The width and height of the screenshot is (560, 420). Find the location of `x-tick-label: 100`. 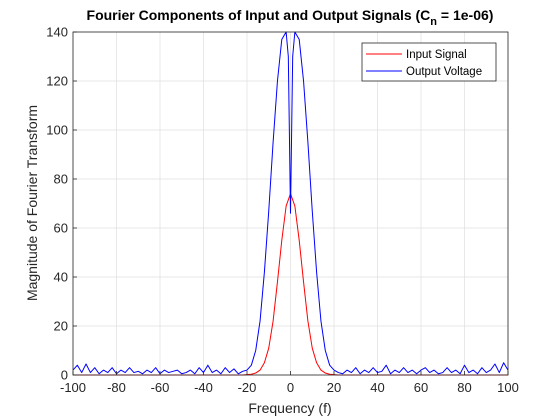

x-tick-label: 100 is located at coordinates (508, 387).